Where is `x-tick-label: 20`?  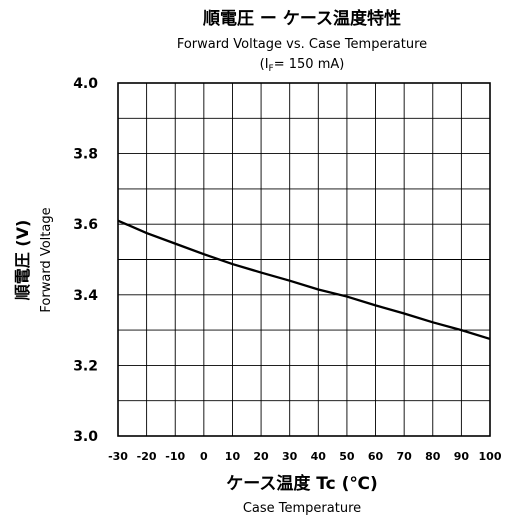 x-tick-label: 20 is located at coordinates (261, 456).